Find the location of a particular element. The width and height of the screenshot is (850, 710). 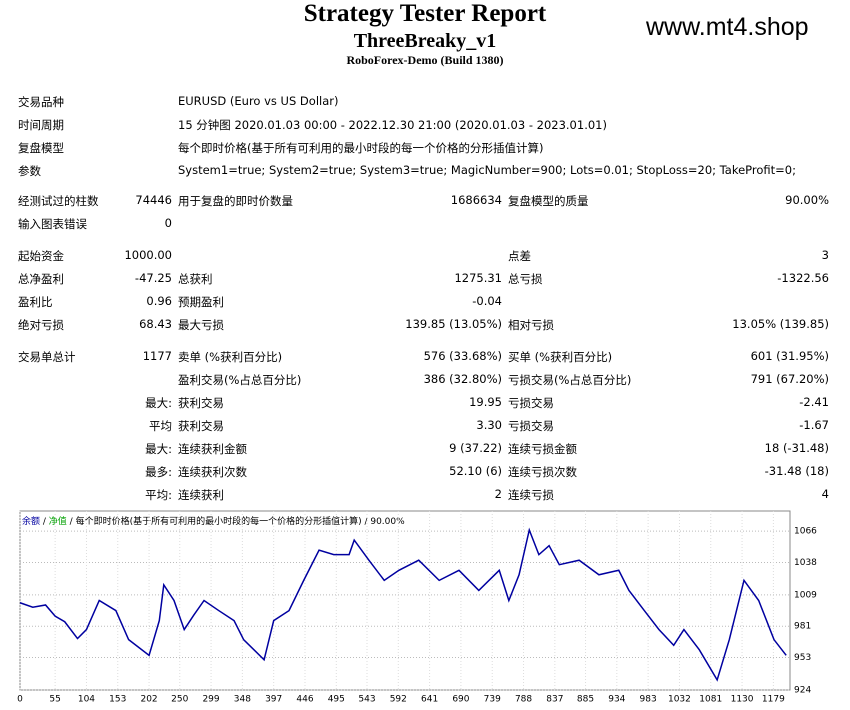

x-tick-label: 739 is located at coordinates (492, 700).